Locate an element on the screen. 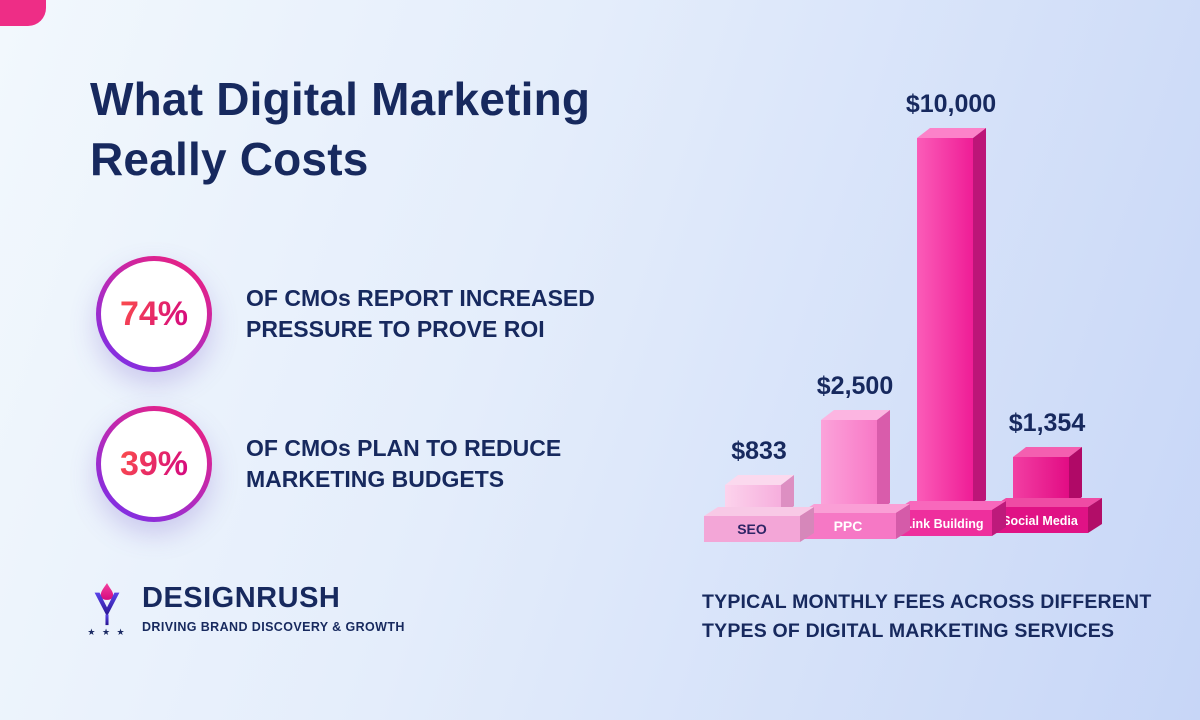 The width and height of the screenshot is (1200, 720). title-line-2: Really Costs is located at coordinates (229, 158).